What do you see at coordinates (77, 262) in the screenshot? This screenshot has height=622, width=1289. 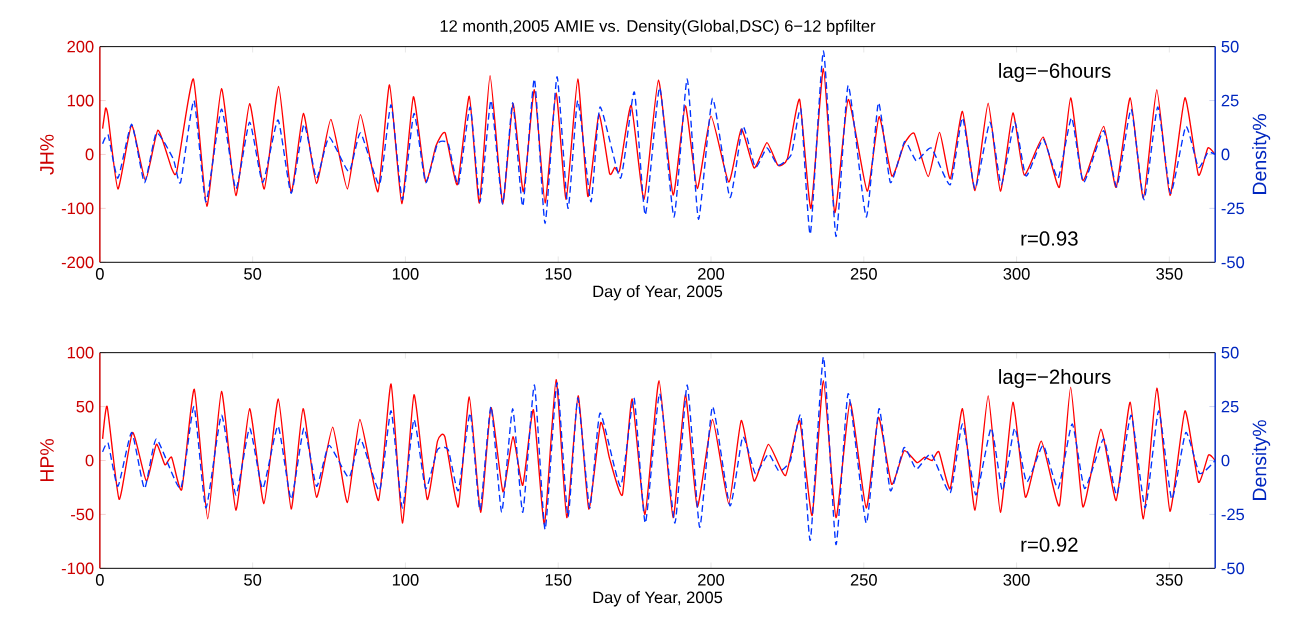 I see `y-tick-label: -200` at bounding box center [77, 262].